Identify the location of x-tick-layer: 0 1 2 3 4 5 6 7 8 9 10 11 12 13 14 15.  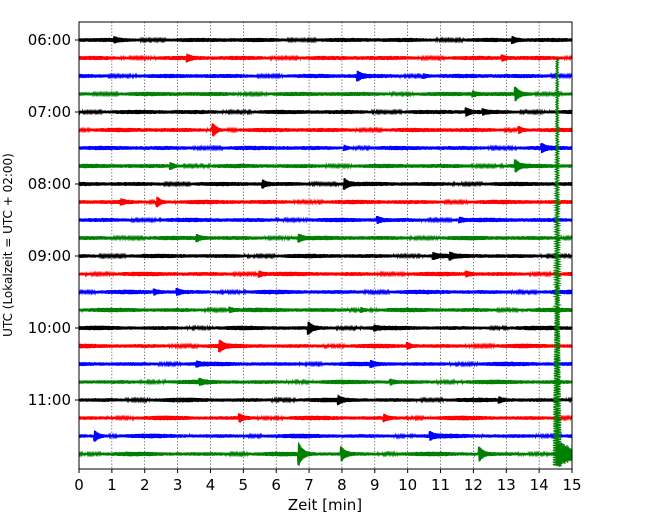
(328, 481).